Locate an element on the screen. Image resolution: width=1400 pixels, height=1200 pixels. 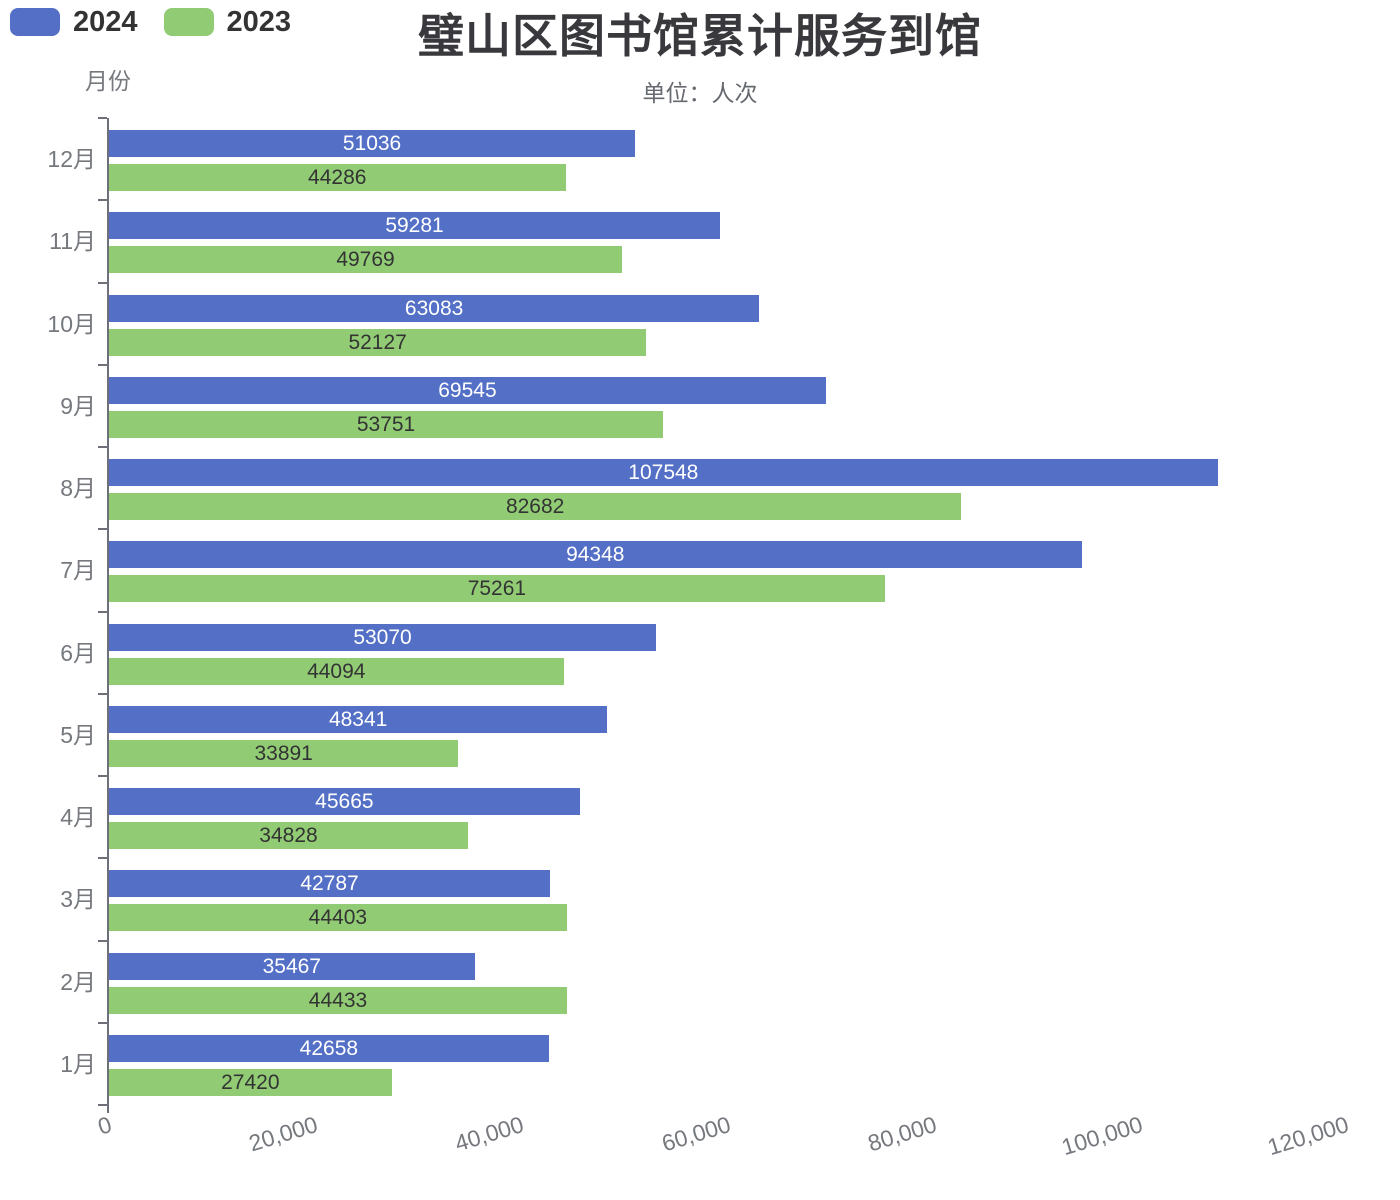
bar-2023-10月: 52127 is located at coordinates (378, 342).